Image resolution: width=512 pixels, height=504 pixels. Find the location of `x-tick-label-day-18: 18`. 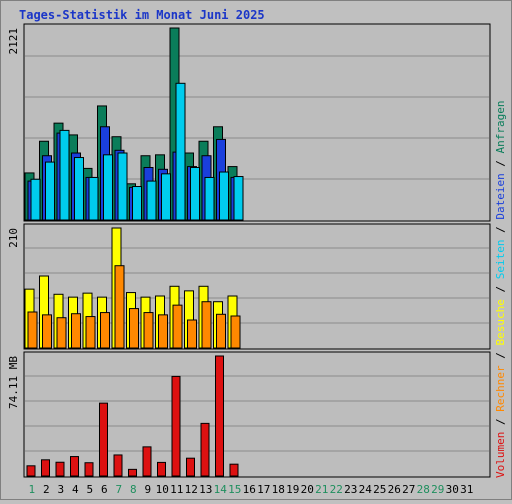

x-tick-label-day-18: 18 is located at coordinates (278, 489).